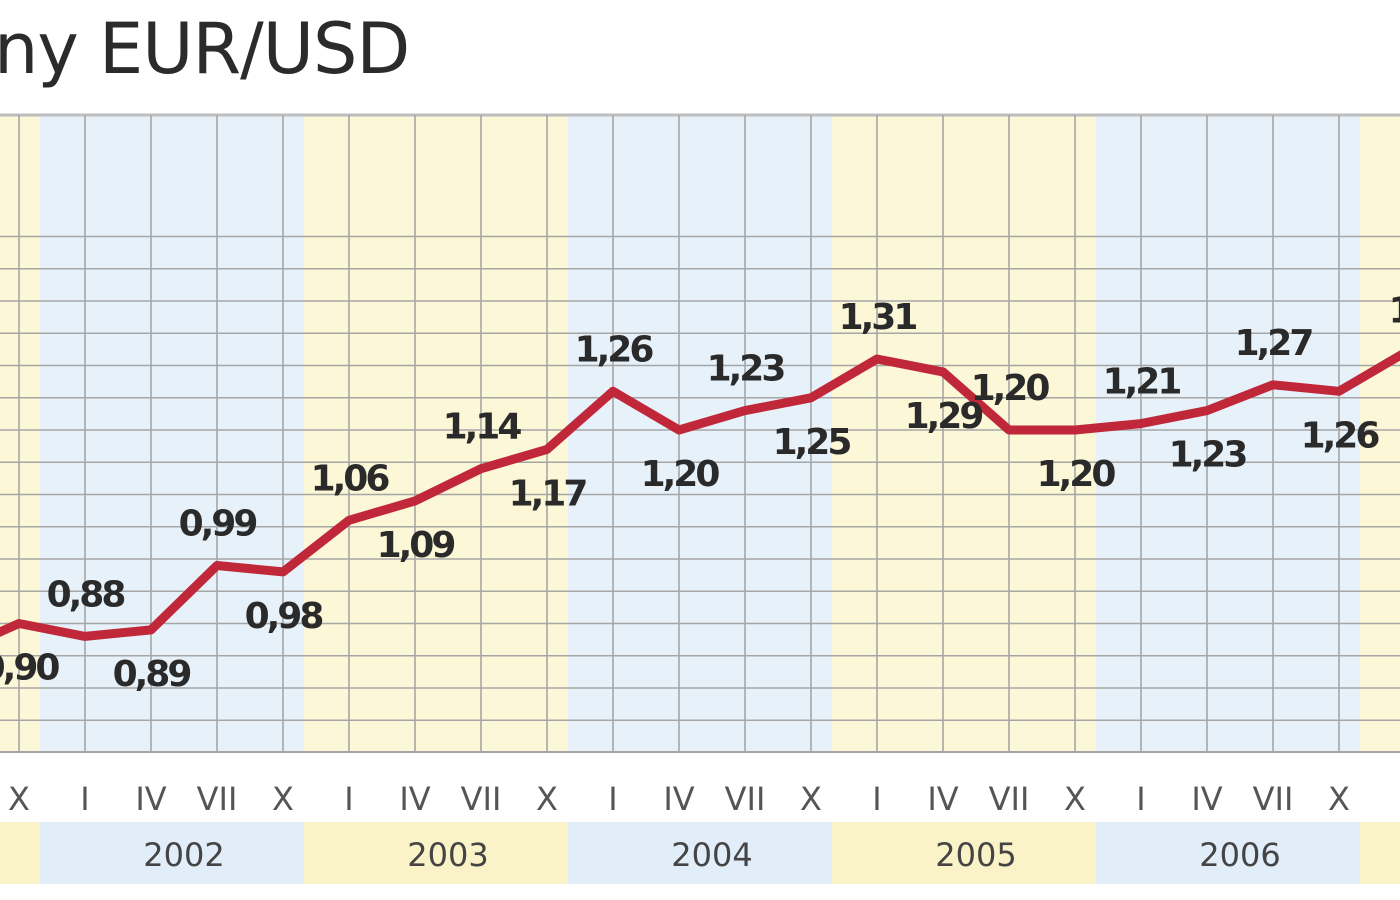 The image size is (1400, 900). I want to click on data-label: 1,25, so click(812, 442).